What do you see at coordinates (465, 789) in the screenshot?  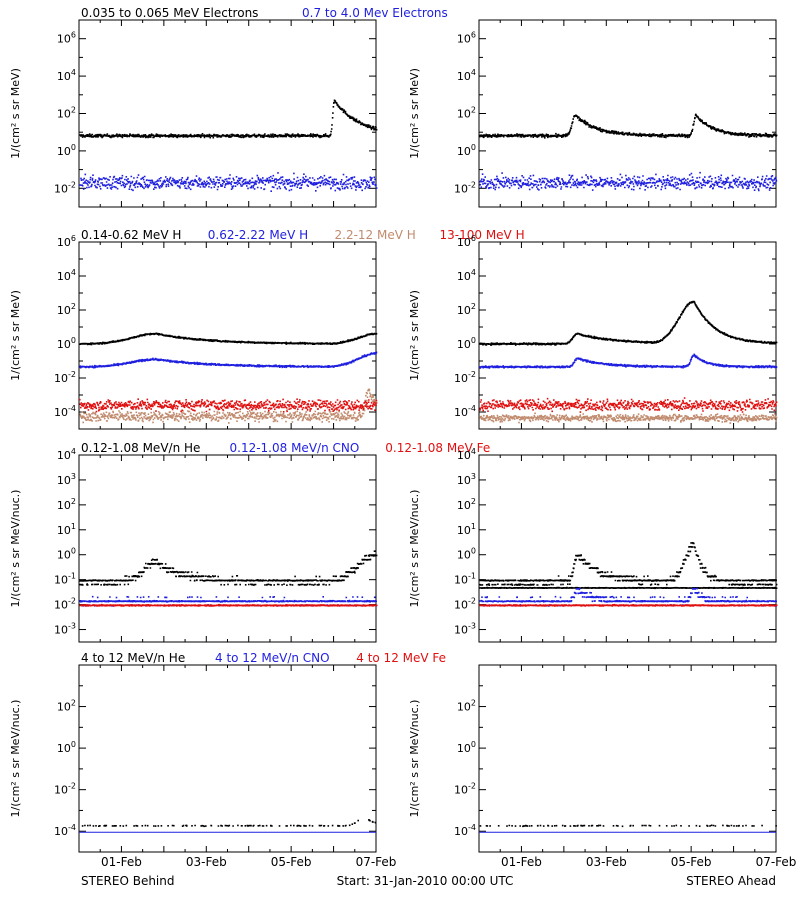 I see `y-tick-label-r4-ahead: 10⁻²` at bounding box center [465, 789].